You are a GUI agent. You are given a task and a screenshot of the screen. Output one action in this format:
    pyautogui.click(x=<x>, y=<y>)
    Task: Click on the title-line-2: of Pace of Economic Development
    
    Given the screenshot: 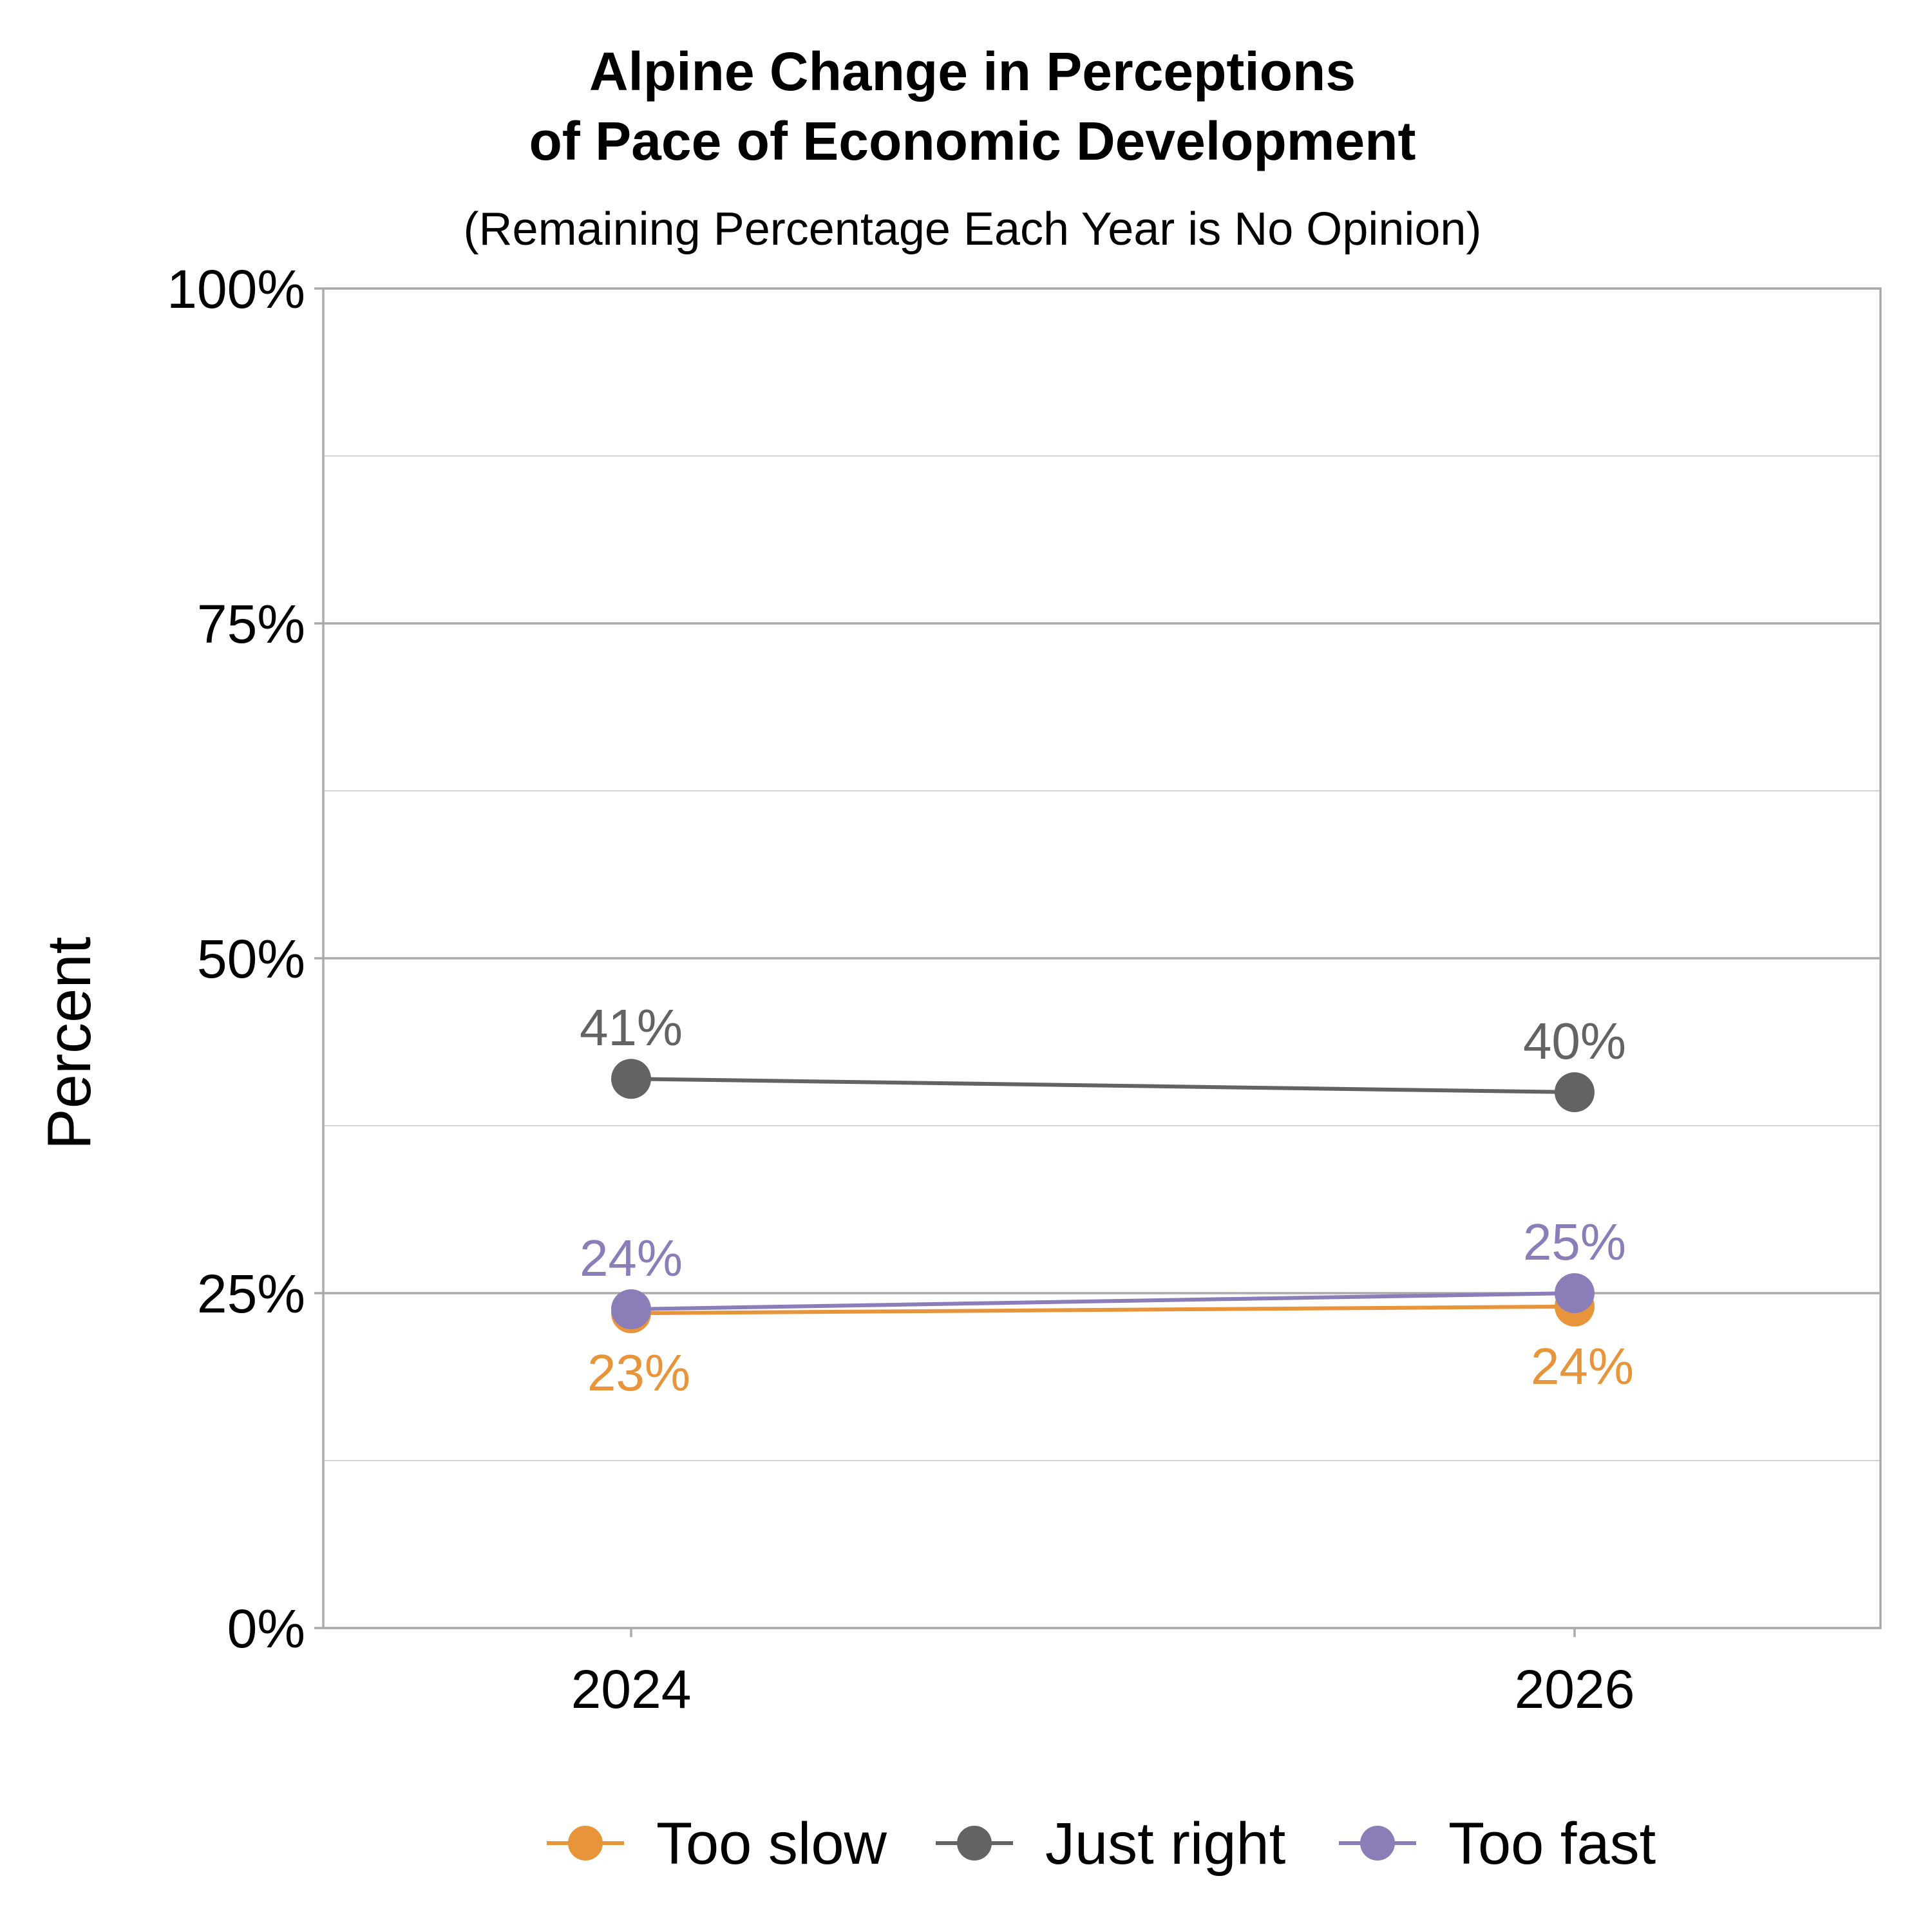 What is the action you would take?
    pyautogui.click(x=973, y=141)
    